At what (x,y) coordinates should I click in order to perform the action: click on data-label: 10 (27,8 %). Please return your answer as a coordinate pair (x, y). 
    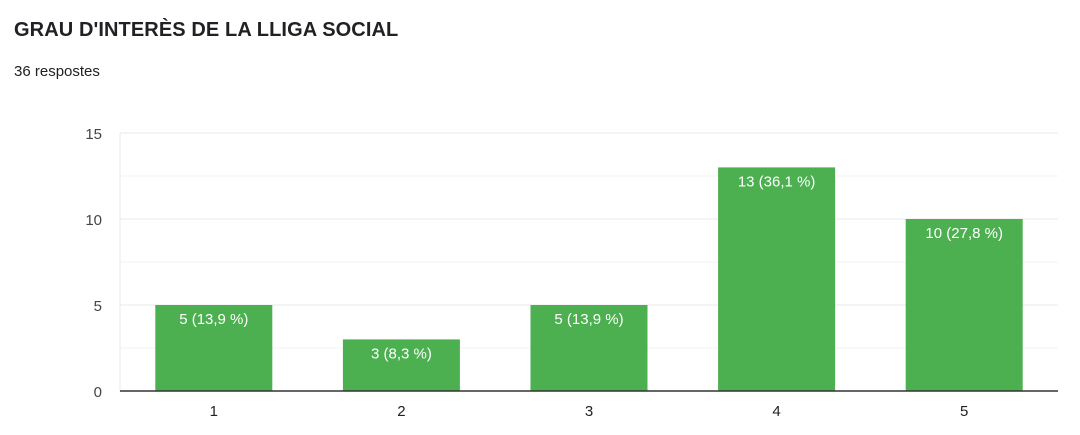
    Looking at the image, I should click on (964, 233).